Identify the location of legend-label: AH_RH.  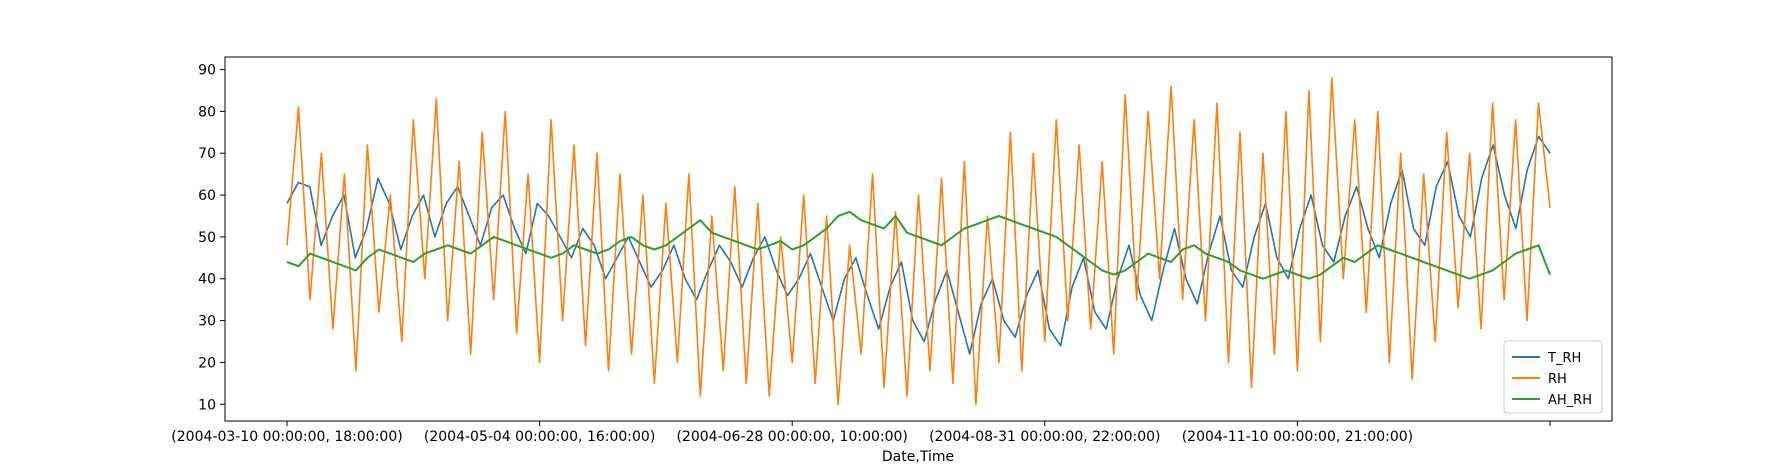
(1570, 400).